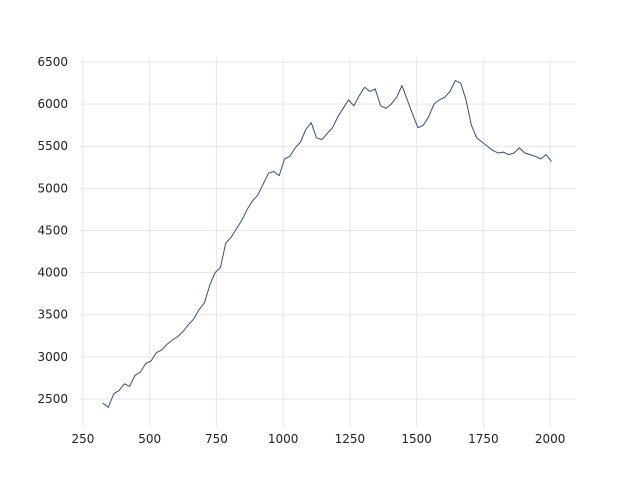 This screenshot has height=480, width=640. Describe the element at coordinates (52, 146) in the screenshot. I see `y-tick-label: 5500` at that location.